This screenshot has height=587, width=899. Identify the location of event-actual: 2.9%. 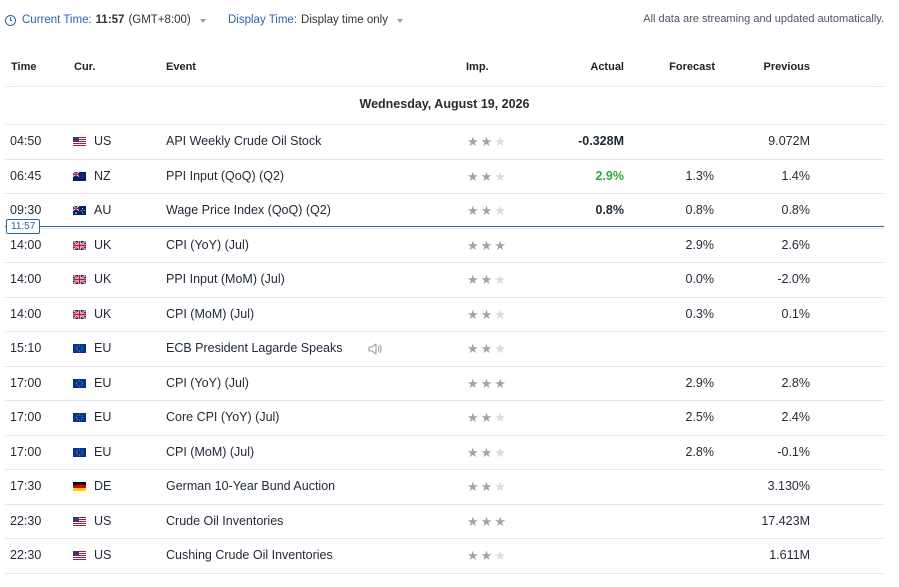
(610, 175).